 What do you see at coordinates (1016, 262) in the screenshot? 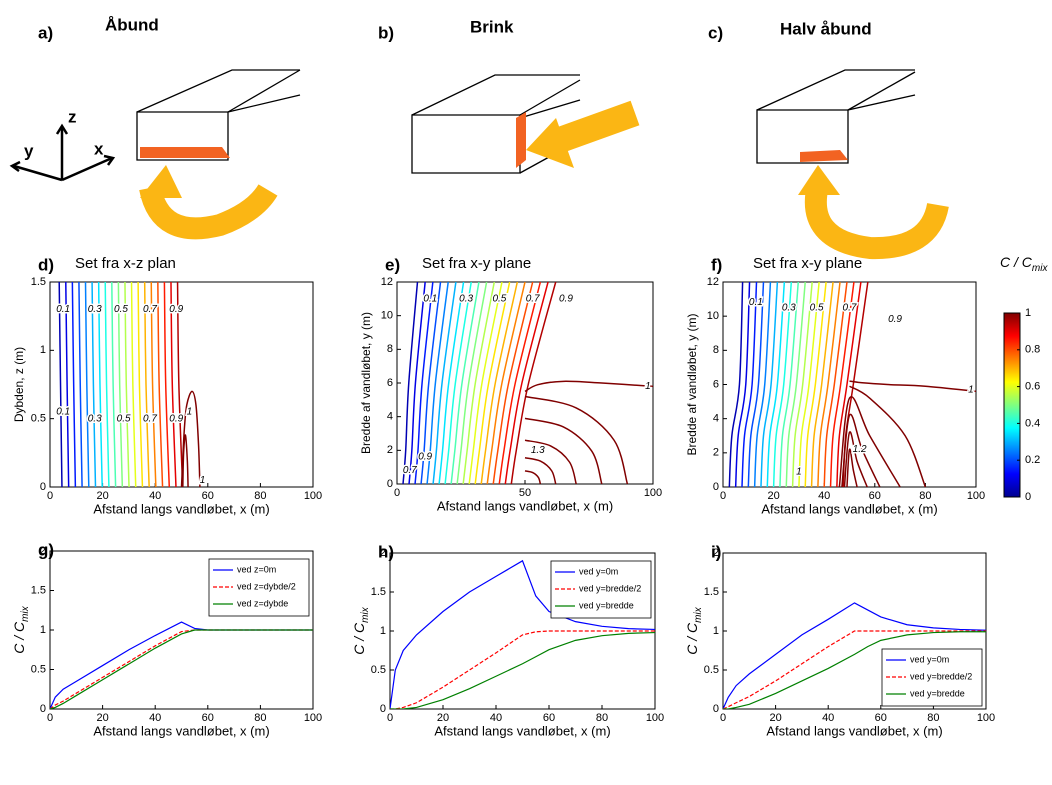
I see `label-main: C / C` at bounding box center [1016, 262].